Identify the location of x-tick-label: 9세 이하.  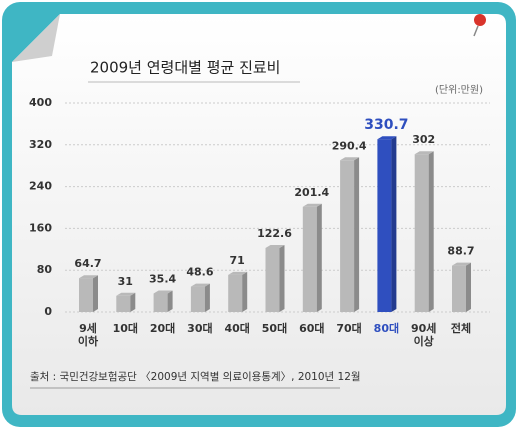
(88, 335).